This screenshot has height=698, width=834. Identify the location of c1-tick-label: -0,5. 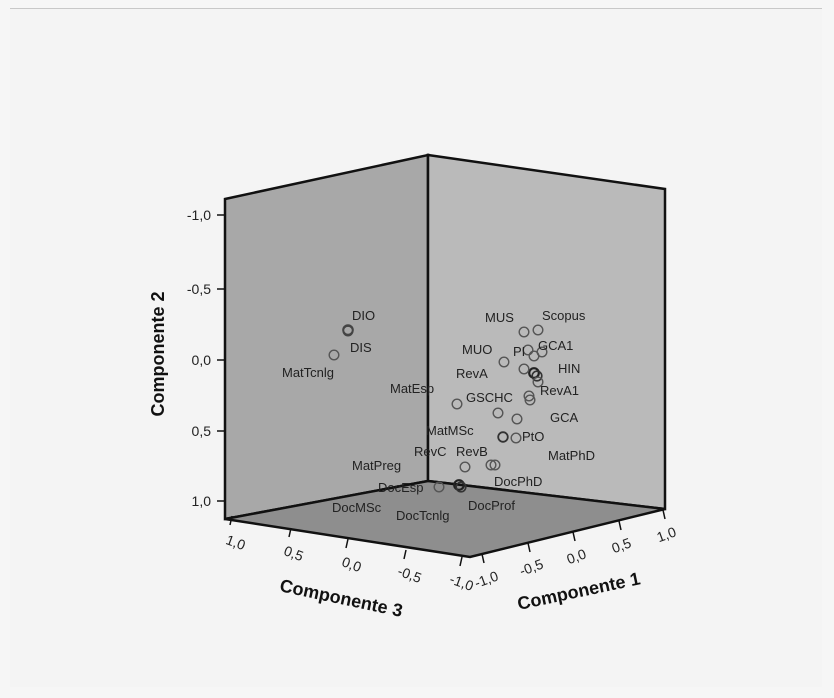
(531, 567).